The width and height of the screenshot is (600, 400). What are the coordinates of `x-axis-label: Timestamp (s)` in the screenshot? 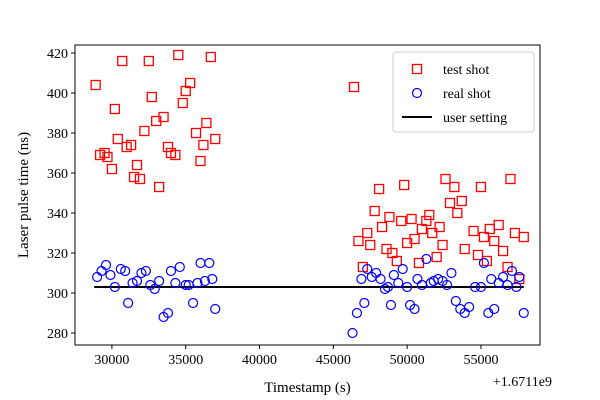 It's located at (307, 388).